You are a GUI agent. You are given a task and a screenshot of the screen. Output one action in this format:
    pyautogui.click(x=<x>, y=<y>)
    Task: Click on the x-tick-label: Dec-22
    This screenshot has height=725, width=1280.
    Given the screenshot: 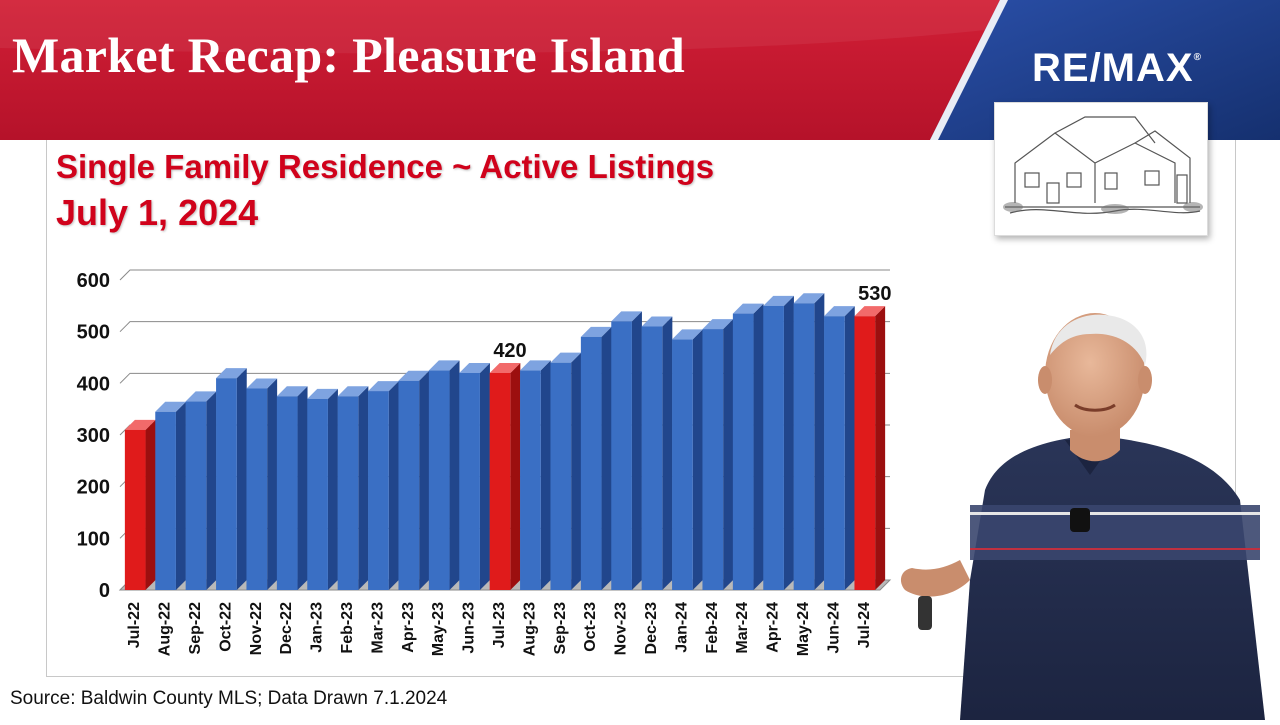 What is the action you would take?
    pyautogui.click(x=286, y=628)
    